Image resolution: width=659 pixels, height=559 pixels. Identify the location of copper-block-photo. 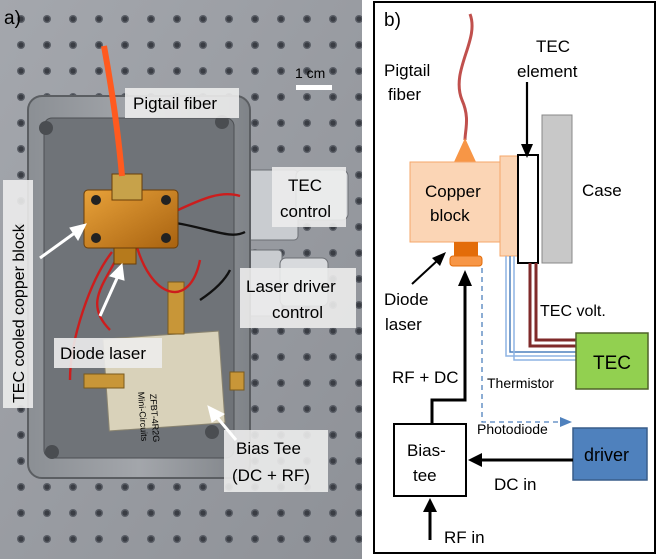
(131, 219).